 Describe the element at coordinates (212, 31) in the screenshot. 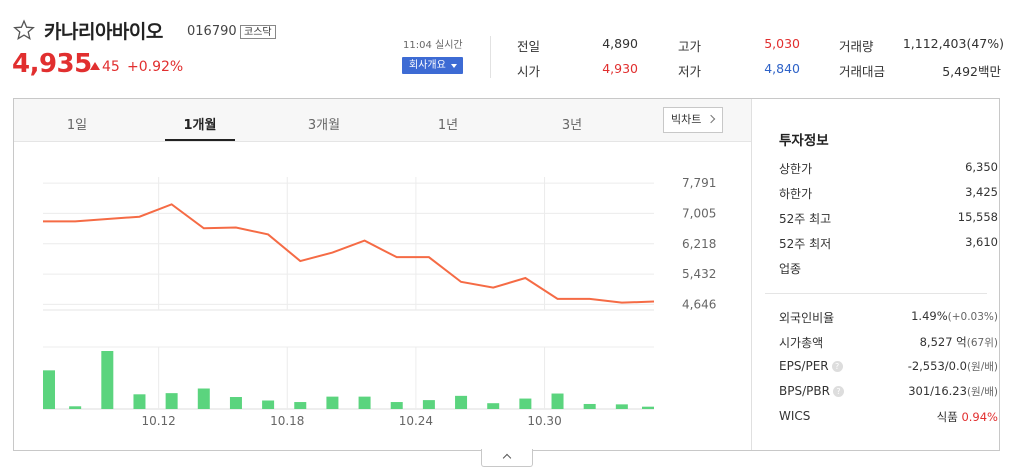

I see `stock-code: 016790` at that location.